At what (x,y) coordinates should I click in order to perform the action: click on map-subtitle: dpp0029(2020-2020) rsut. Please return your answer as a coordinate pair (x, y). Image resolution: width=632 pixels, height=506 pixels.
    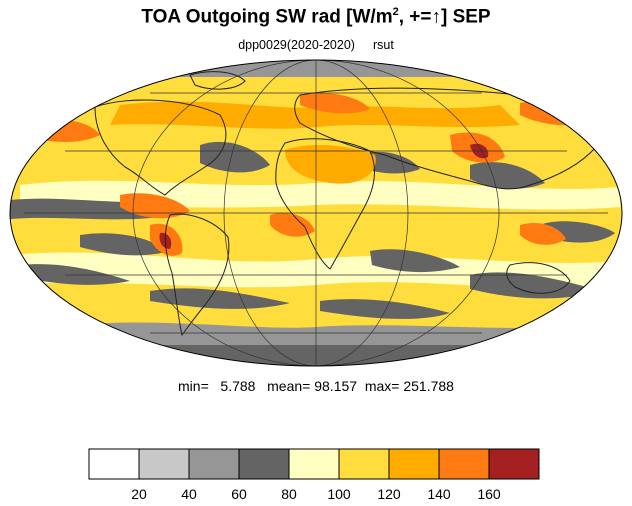
    Looking at the image, I should click on (316, 45).